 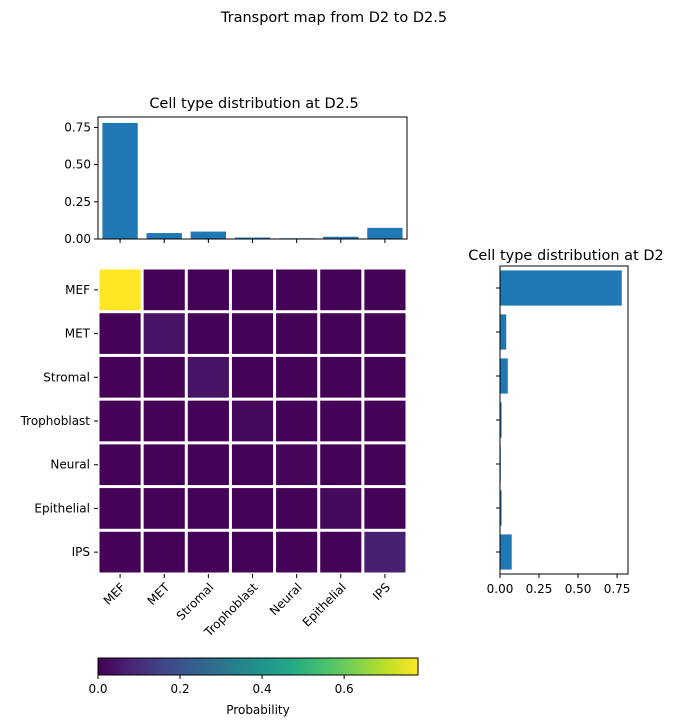 I want to click on colorbar-gradient, so click(x=258, y=666).